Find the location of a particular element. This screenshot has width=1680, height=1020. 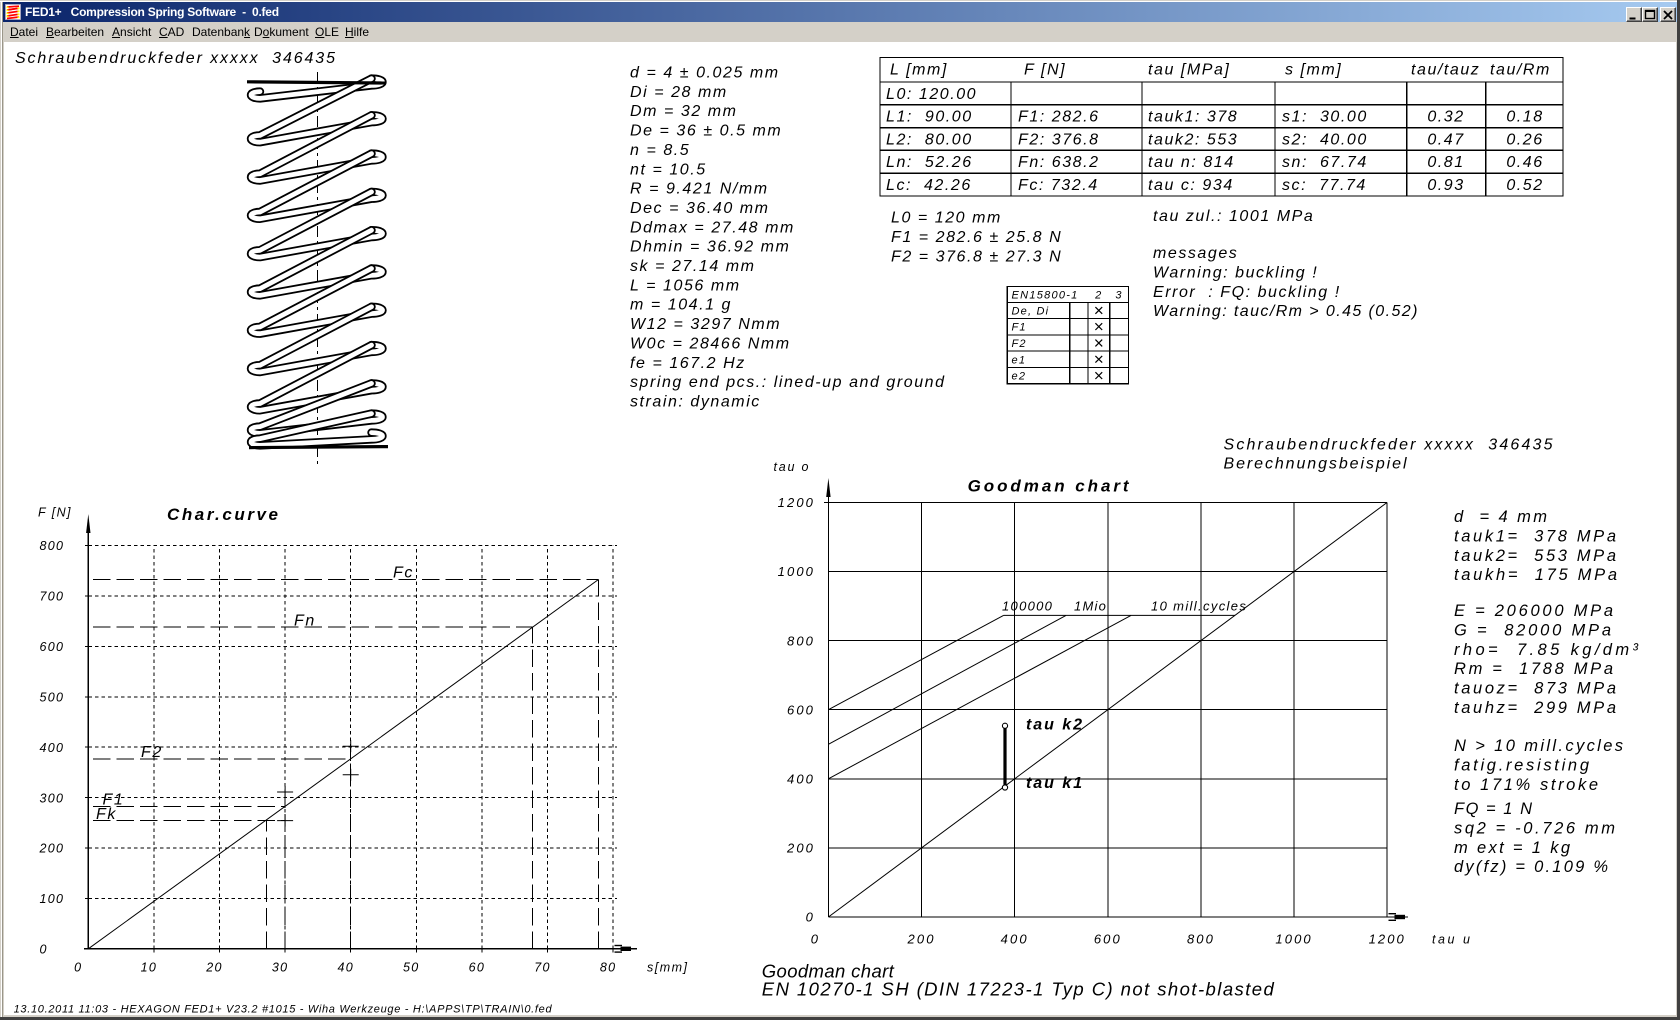

svg-text: F1: 282.6 is located at coordinates (1059, 117).